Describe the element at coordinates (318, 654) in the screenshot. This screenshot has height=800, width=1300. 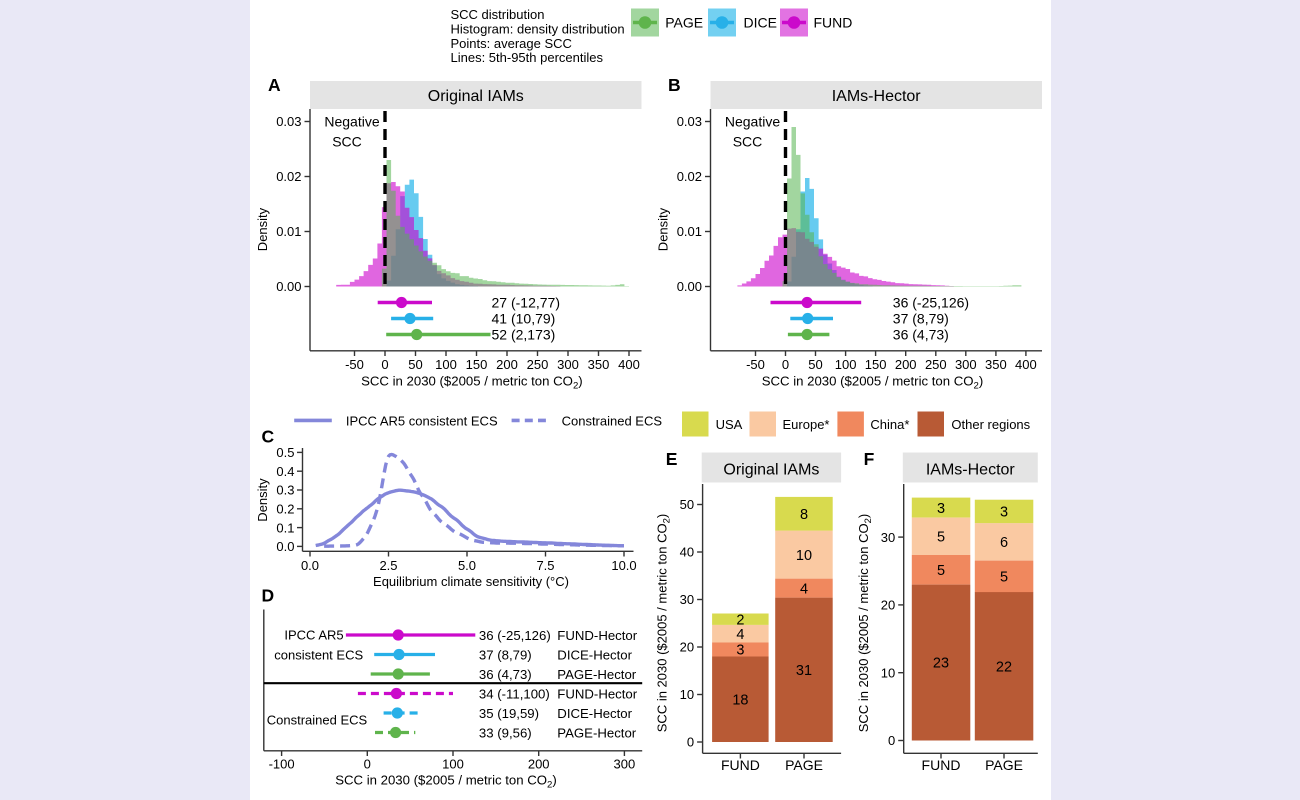
I see `svg-text: consistent ECS` at that location.